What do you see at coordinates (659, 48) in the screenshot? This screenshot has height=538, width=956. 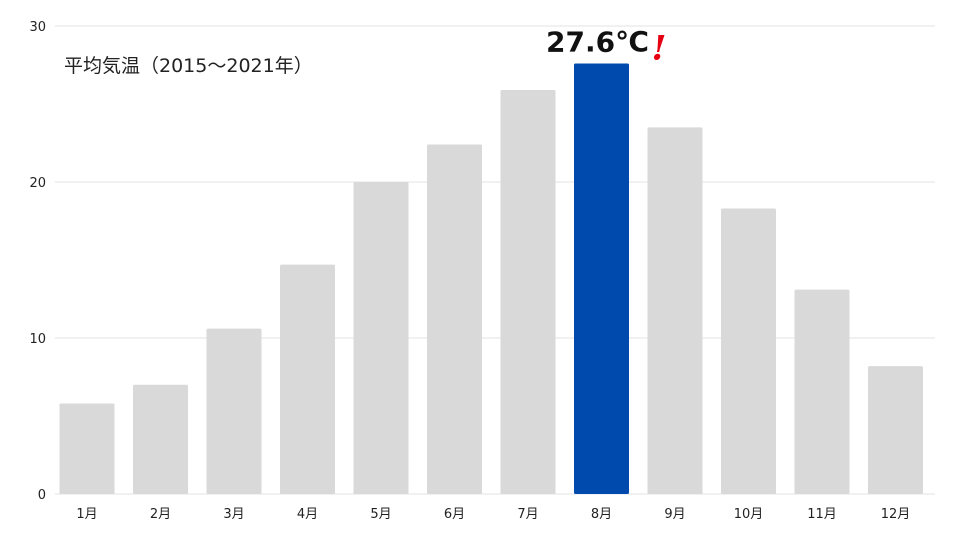 I see `exclamation-mark: !` at bounding box center [659, 48].